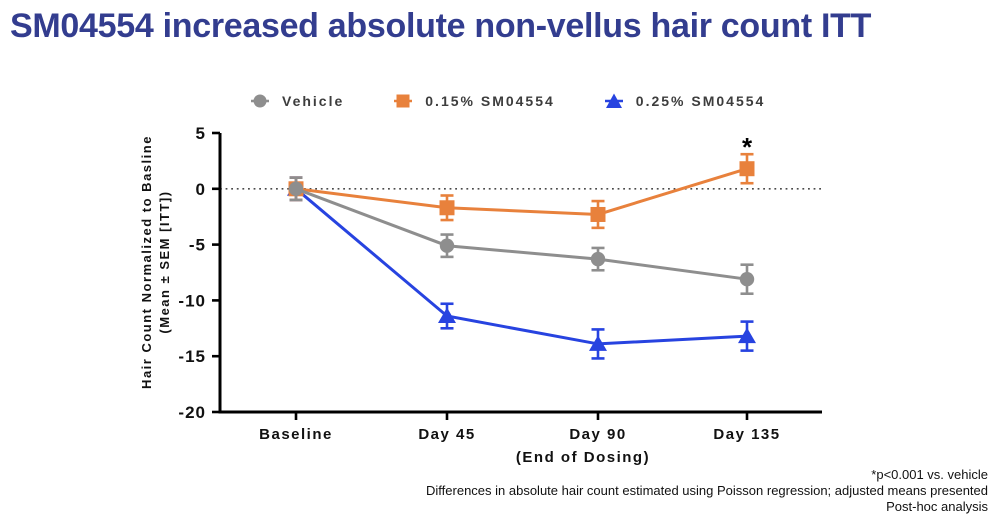 The height and width of the screenshot is (525, 1000). What do you see at coordinates (313, 101) in the screenshot?
I see `legend-label-vehicle: Vehicle` at bounding box center [313, 101].